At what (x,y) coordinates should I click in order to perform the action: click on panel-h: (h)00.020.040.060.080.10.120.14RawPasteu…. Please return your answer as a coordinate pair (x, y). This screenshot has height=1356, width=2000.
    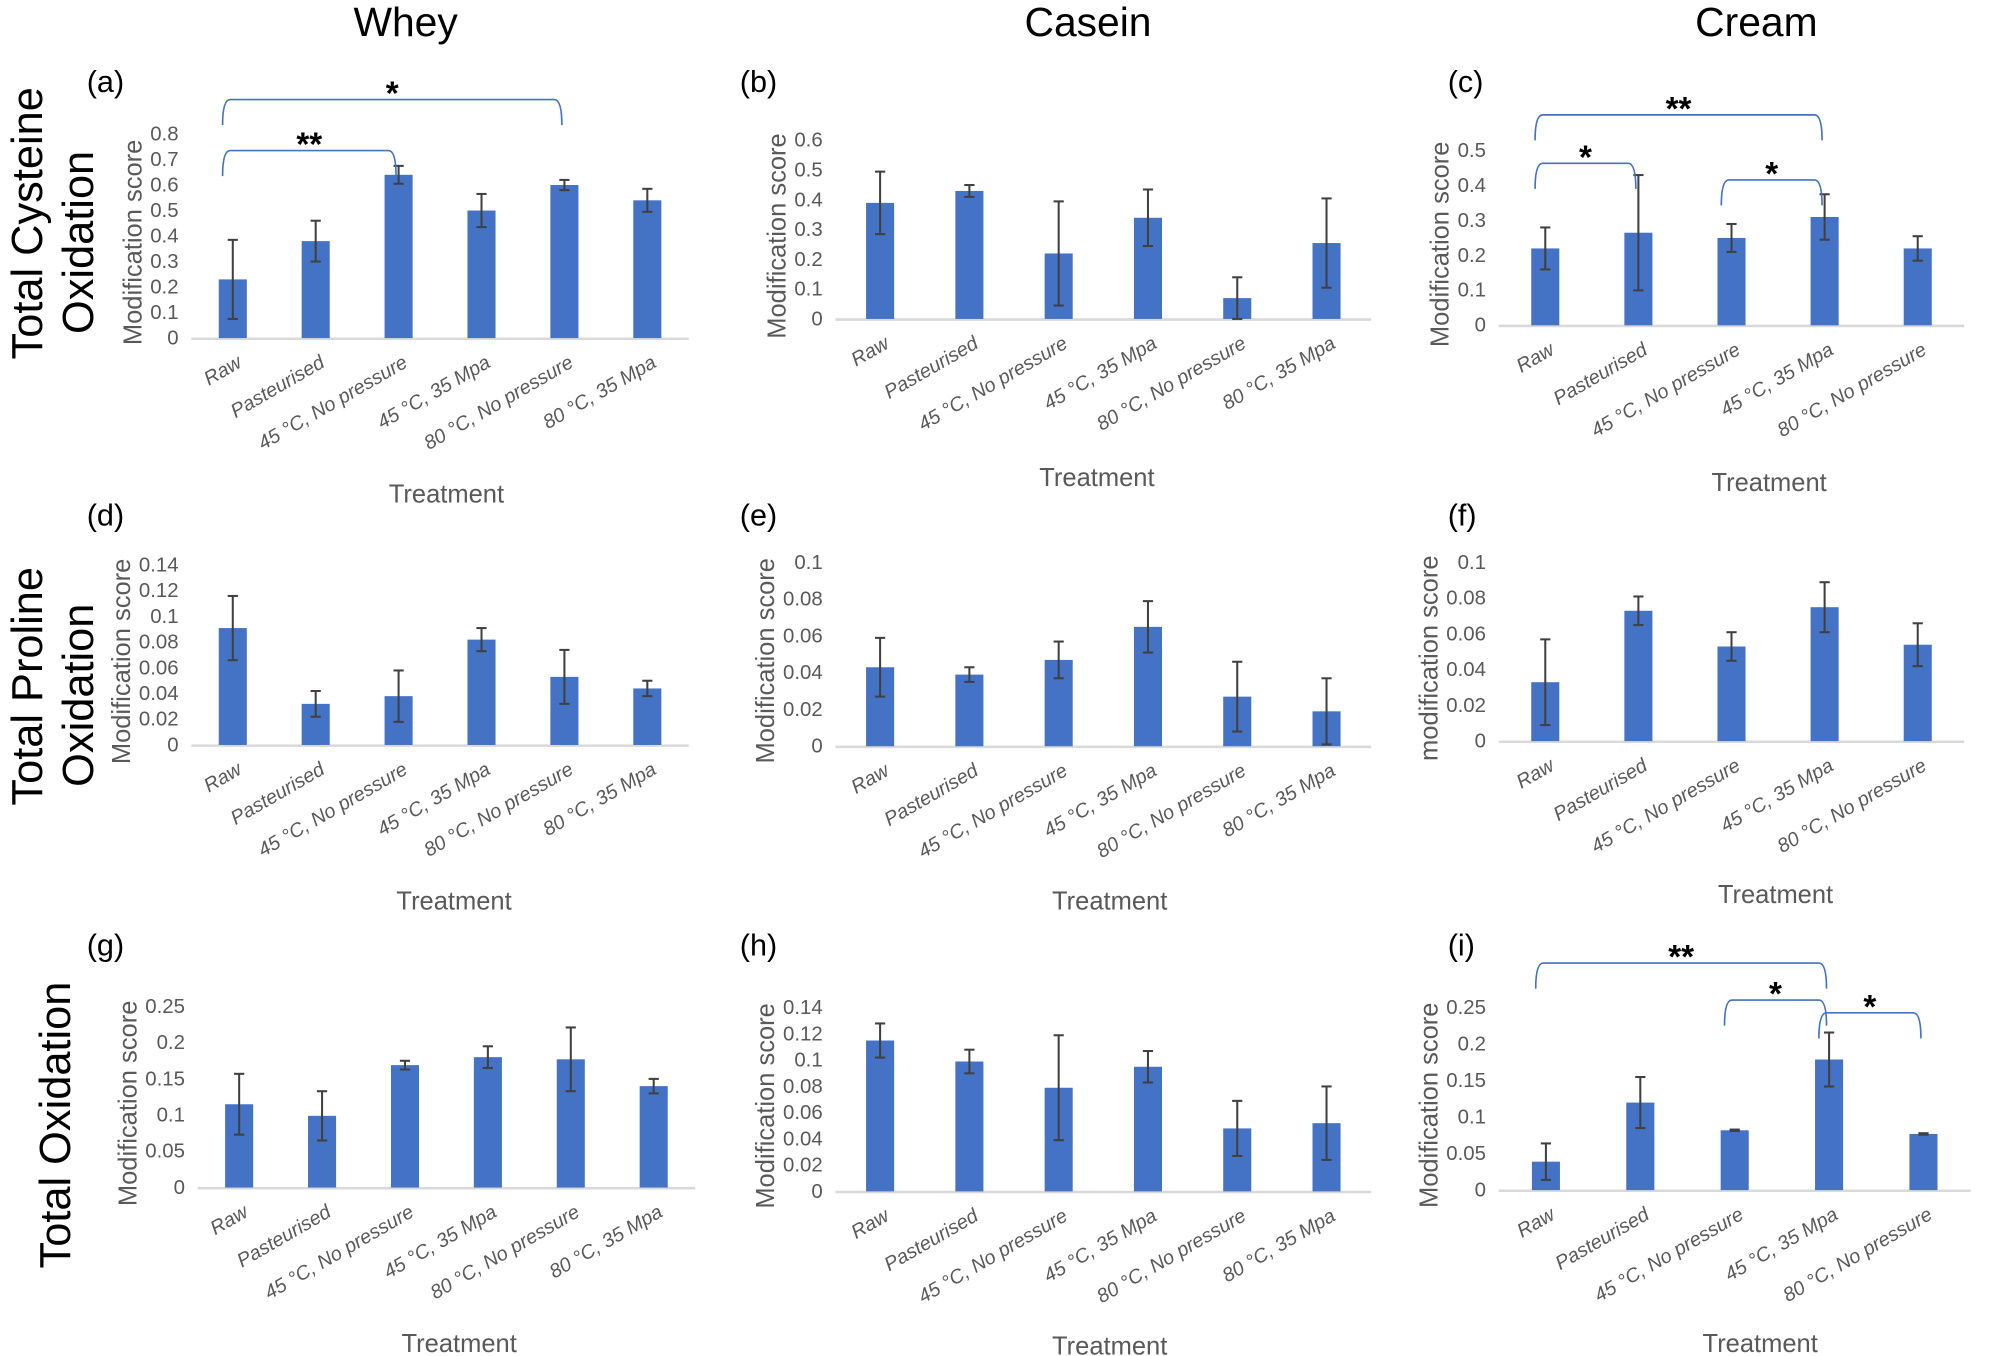
    Looking at the image, I should click on (1056, 1142).